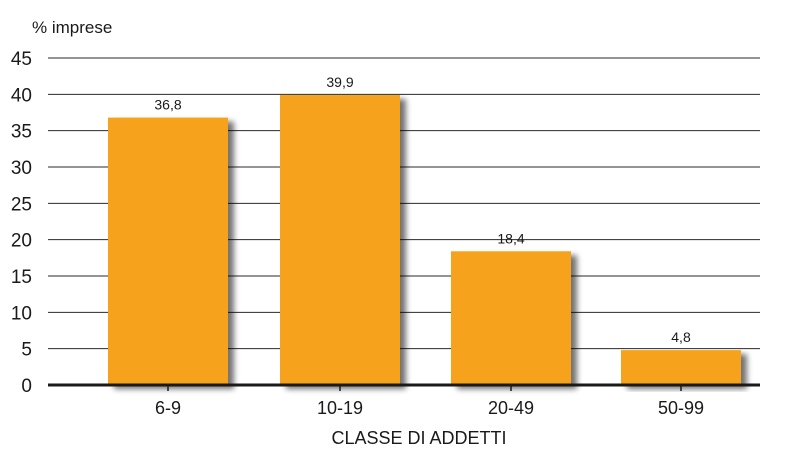 This screenshot has width=790, height=453. Describe the element at coordinates (21, 168) in the screenshot. I see `y-tick-label: 30` at that location.